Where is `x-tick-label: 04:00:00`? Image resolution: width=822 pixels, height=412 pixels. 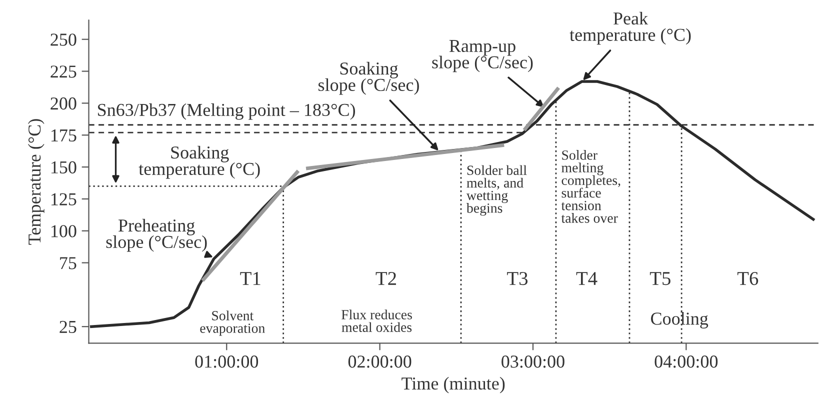 x-tick-label: 04:00:00 is located at coordinates (686, 362).